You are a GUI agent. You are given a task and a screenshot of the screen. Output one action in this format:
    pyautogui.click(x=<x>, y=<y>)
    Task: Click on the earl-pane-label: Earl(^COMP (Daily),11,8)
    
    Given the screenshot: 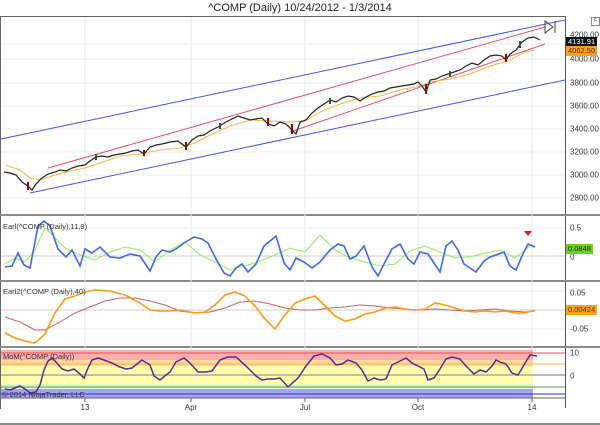 What is the action you would take?
    pyautogui.click(x=45, y=226)
    